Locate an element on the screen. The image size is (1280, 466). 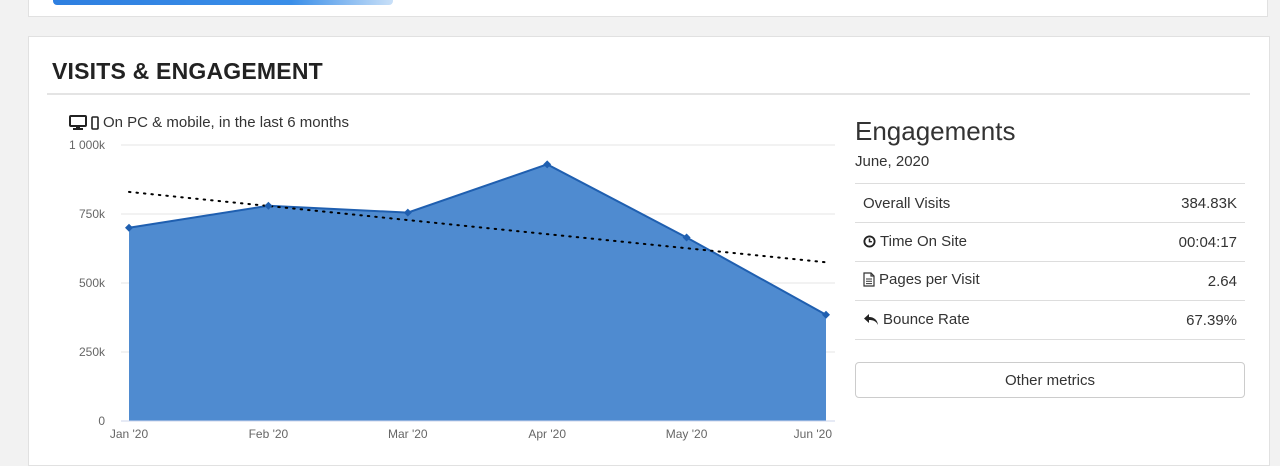
metric-label: Pages per Visit is located at coordinates (980, 281).